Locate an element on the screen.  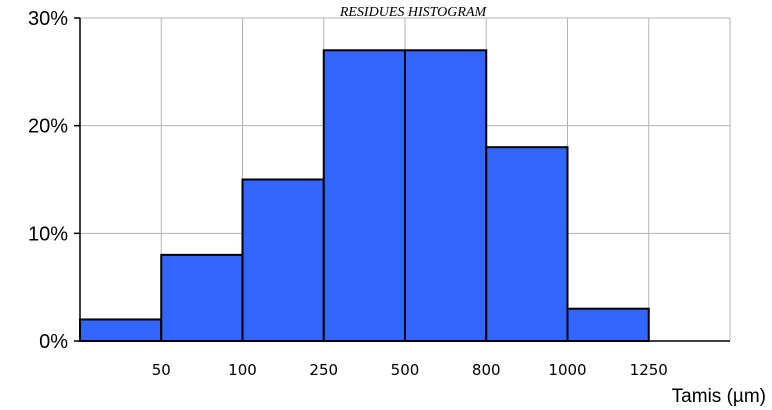
x-tick-label: 50 is located at coordinates (161, 370).